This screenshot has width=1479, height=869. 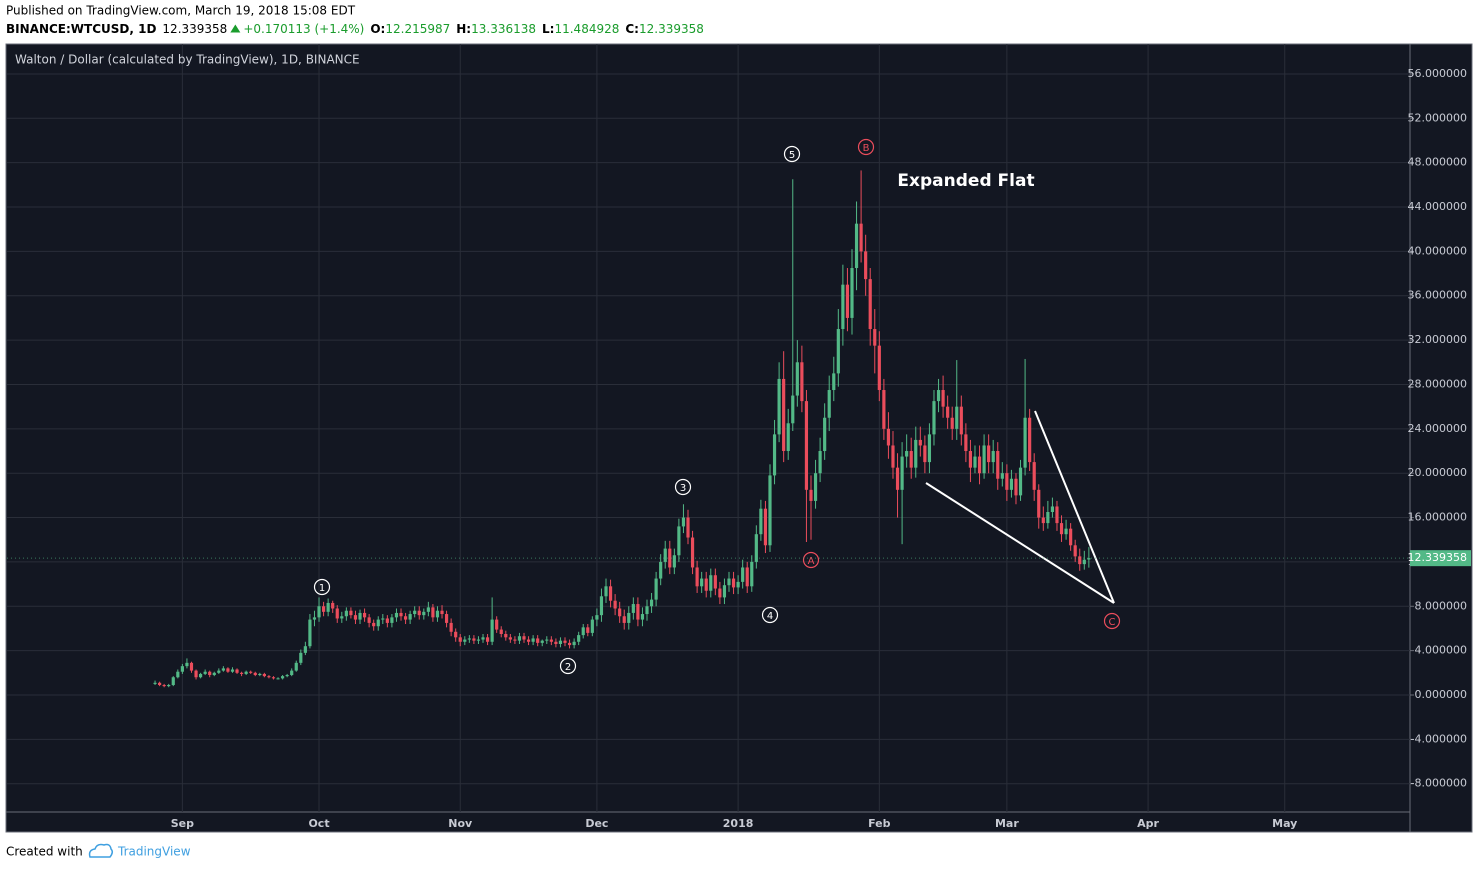 I want to click on low-value: 11.484928, so click(x=586, y=29).